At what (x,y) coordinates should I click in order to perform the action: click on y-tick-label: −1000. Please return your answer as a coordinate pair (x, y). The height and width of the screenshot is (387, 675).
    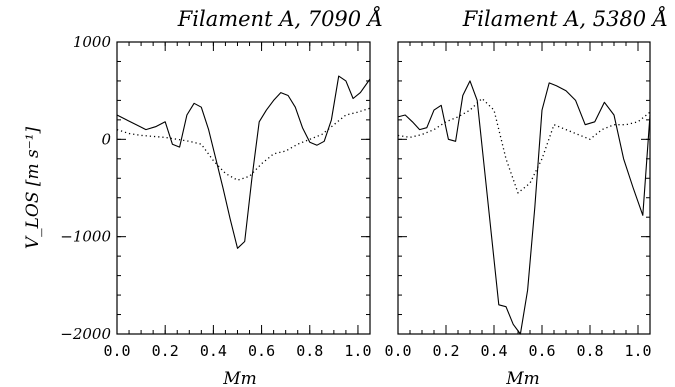
    Looking at the image, I should click on (85, 237).